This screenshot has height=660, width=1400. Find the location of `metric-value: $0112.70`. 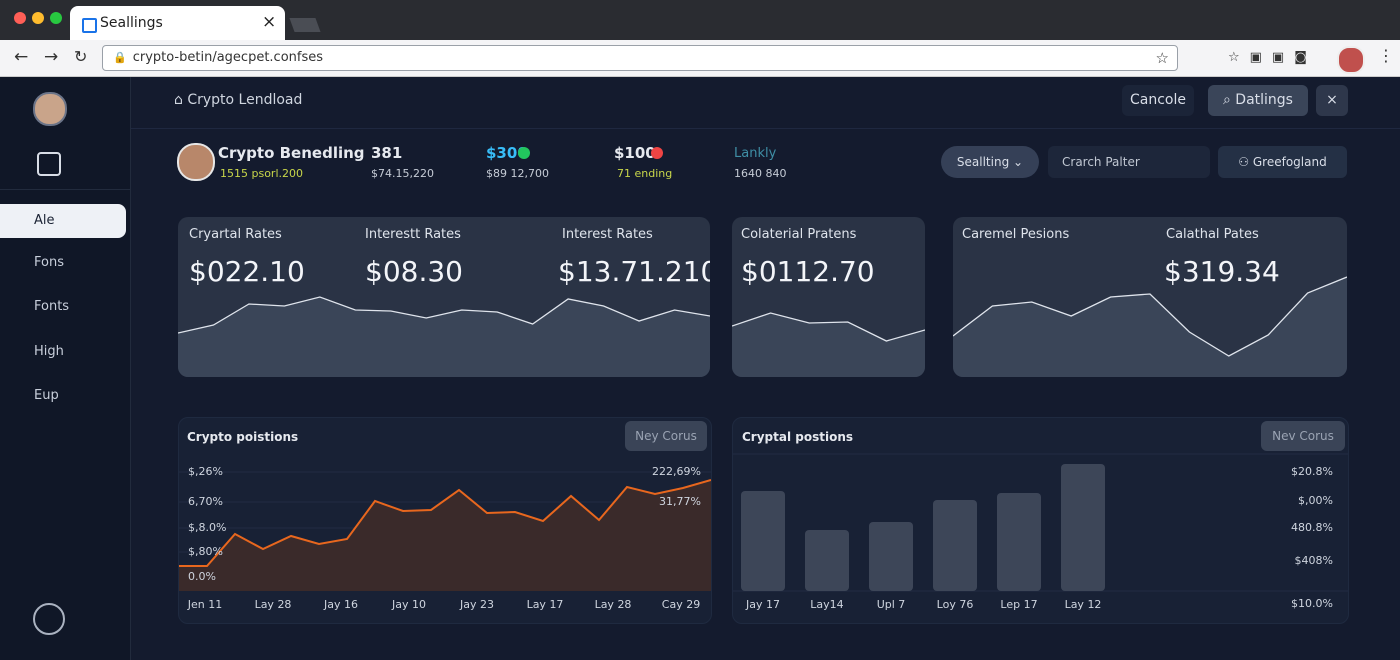

metric-value: $0112.70 is located at coordinates (808, 271).